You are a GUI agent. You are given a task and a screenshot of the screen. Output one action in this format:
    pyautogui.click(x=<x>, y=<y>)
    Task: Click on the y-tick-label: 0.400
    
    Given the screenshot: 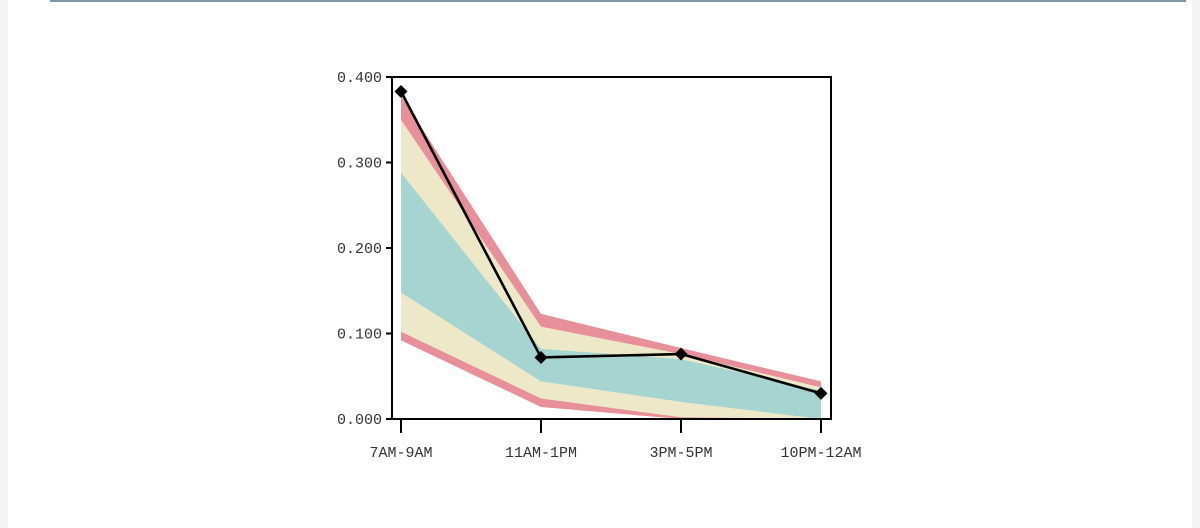 What is the action you would take?
    pyautogui.click(x=359, y=78)
    